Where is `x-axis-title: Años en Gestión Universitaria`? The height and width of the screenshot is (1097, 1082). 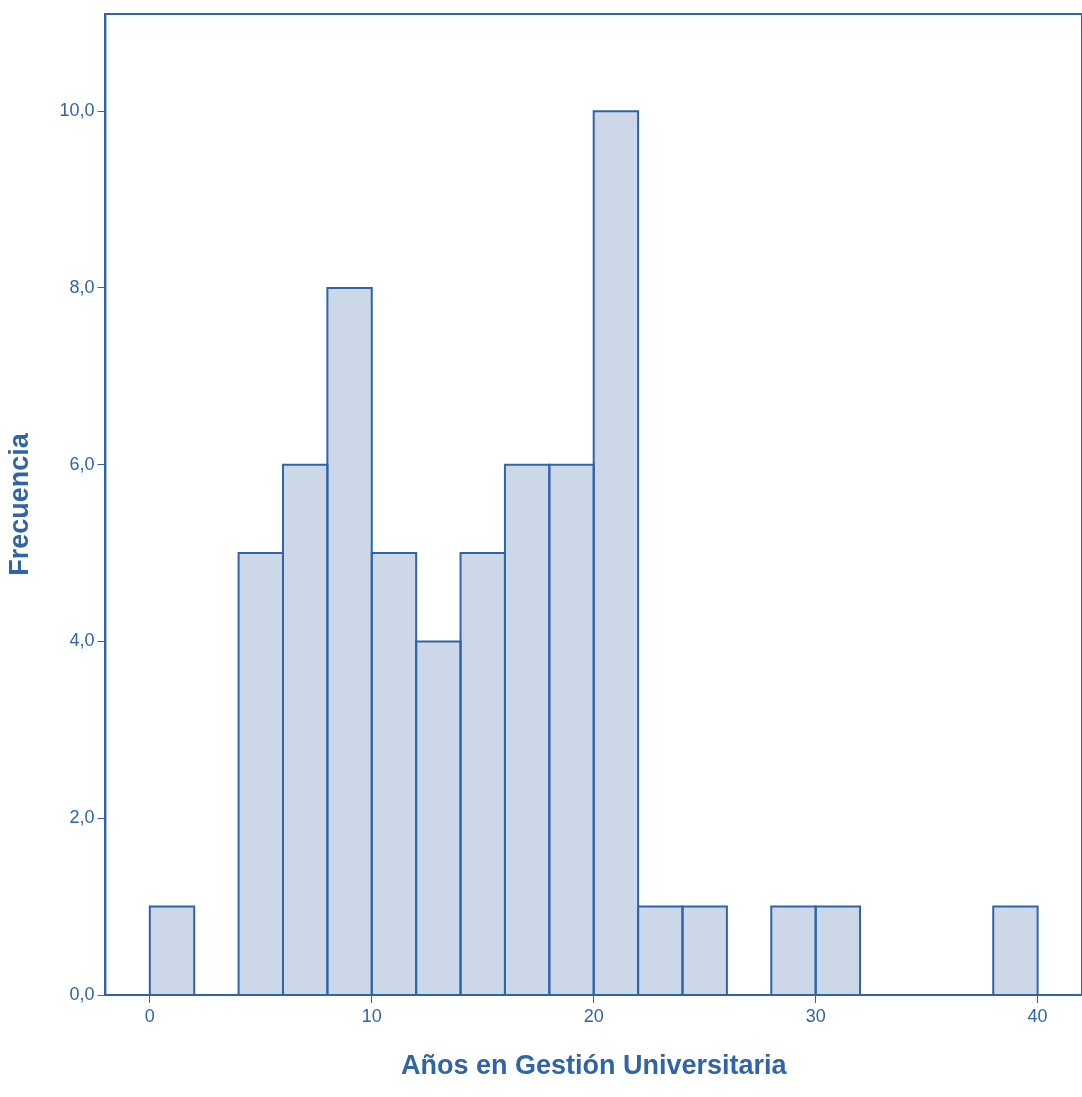
x-axis-title: Años en Gestión Universitaria is located at coordinates (594, 1065).